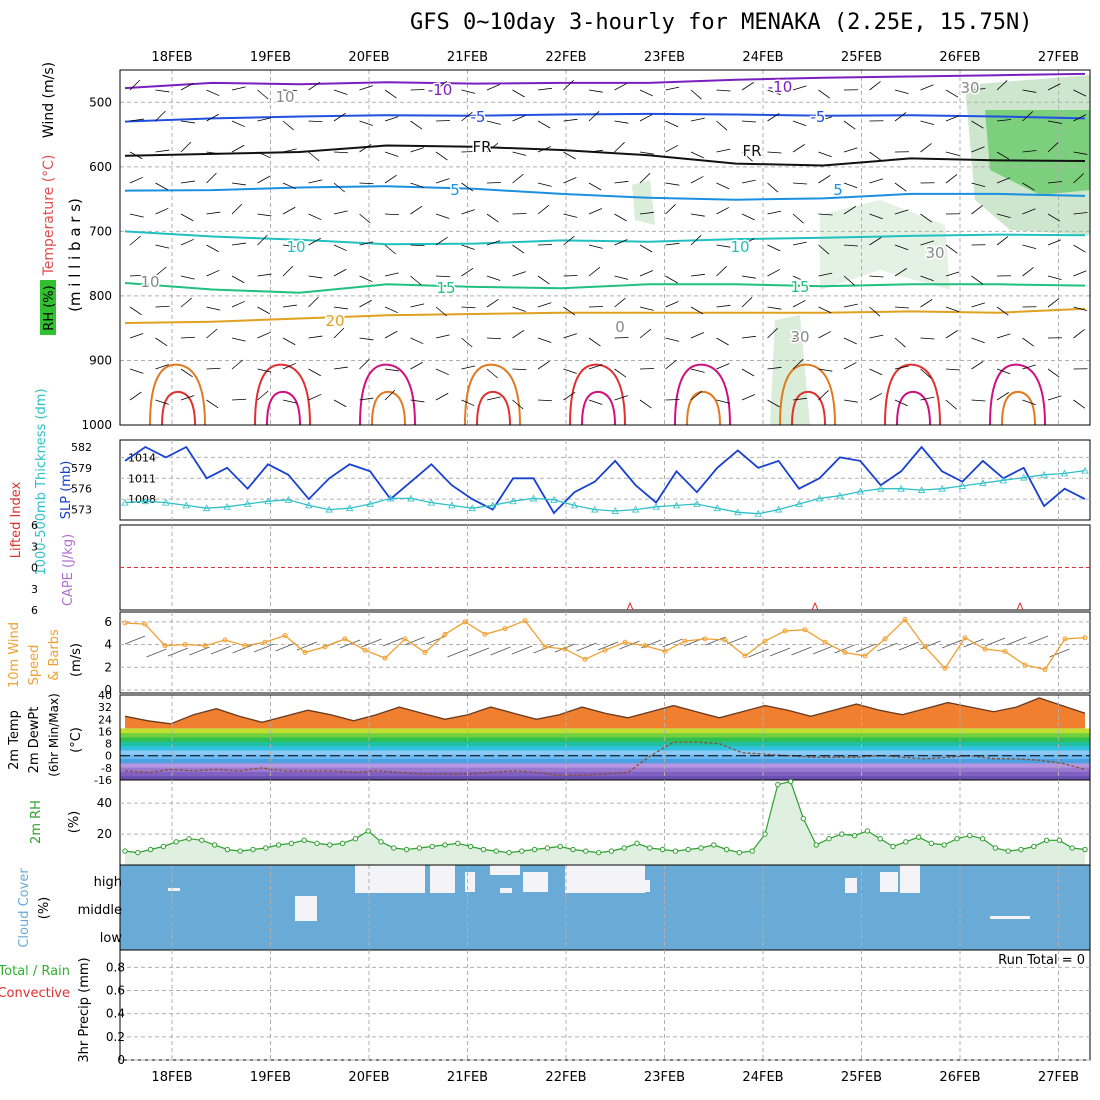 This screenshot has width=1100, height=1100. What do you see at coordinates (889, 882) in the screenshot?
I see `cloud-gap` at bounding box center [889, 882].